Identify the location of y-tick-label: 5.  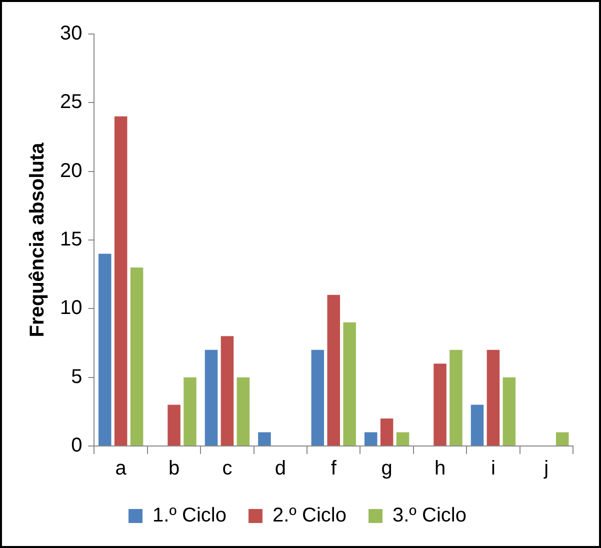
(76, 377).